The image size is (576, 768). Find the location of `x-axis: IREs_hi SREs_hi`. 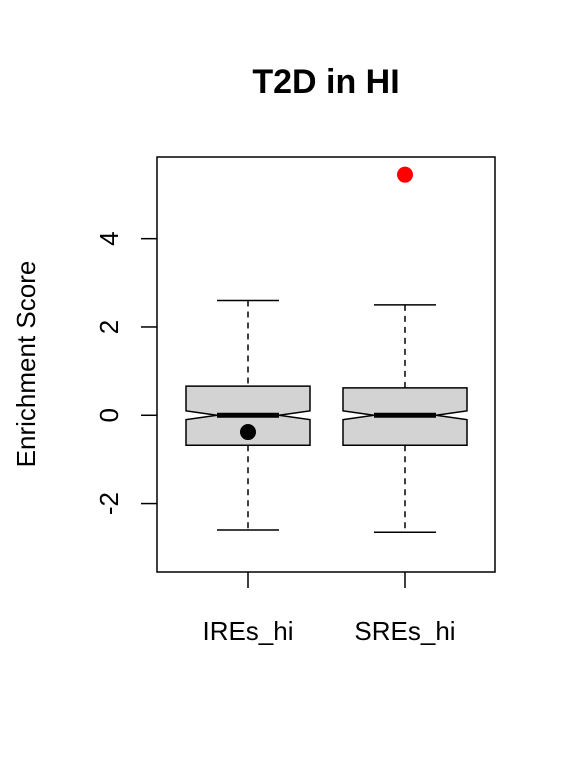

x-axis: IREs_hi SREs_hi is located at coordinates (329, 609).